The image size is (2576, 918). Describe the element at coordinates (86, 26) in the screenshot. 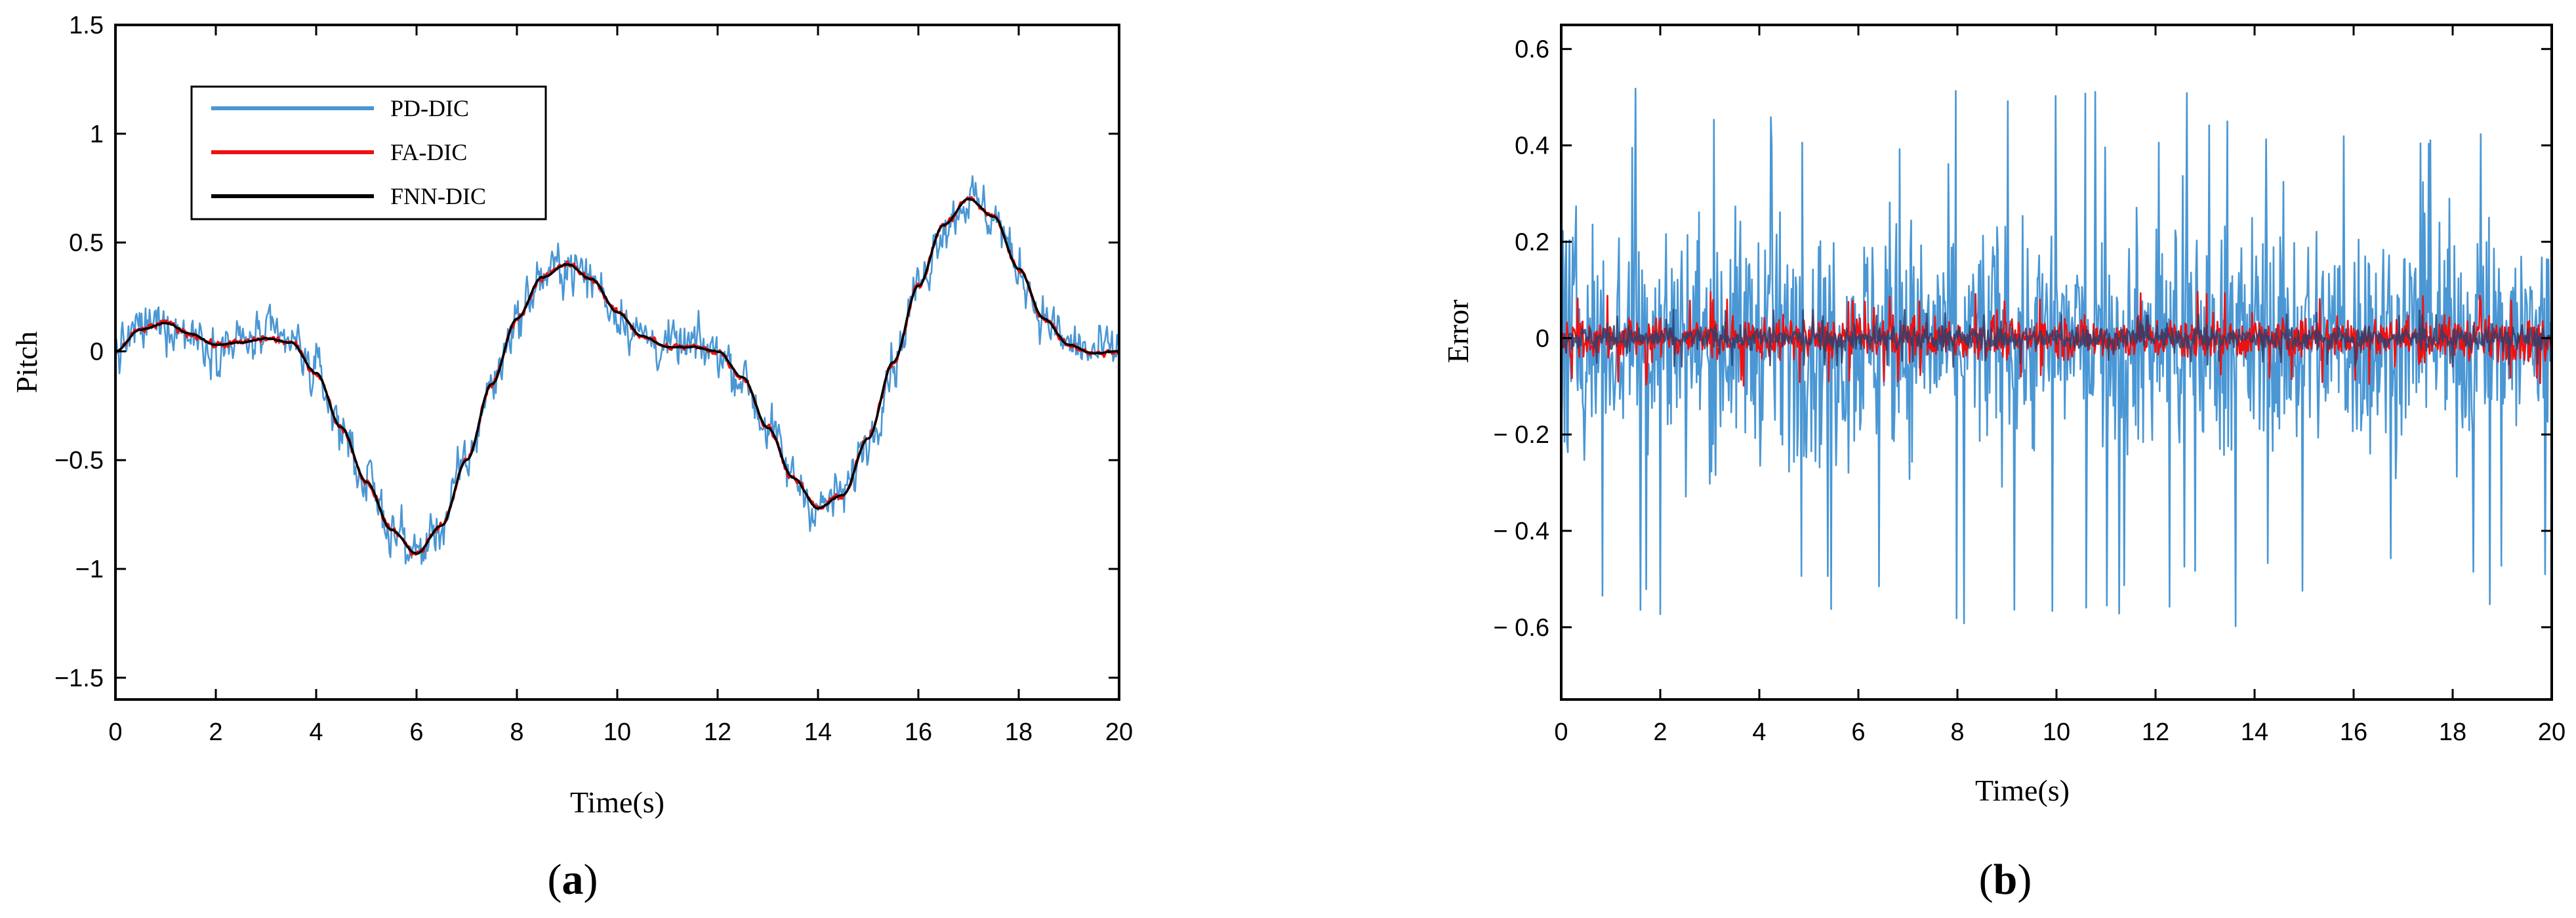

I see `y-tick-label: 1.5` at that location.